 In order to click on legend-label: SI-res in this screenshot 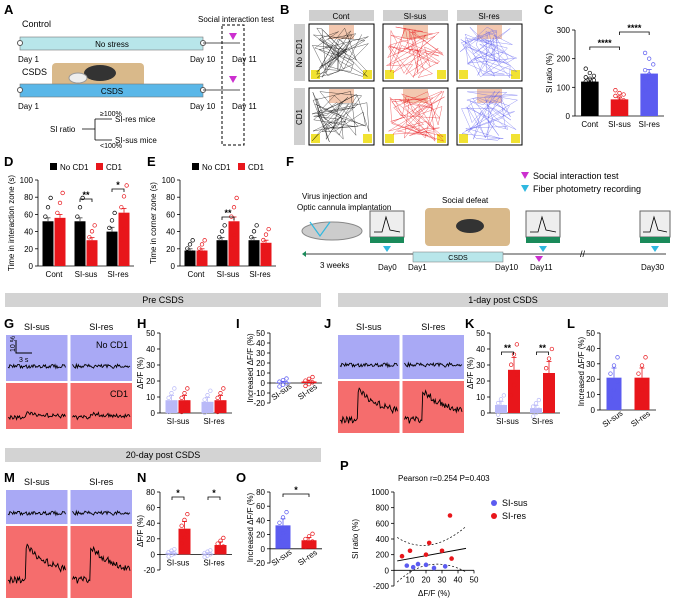, I will do `click(514, 516)`.